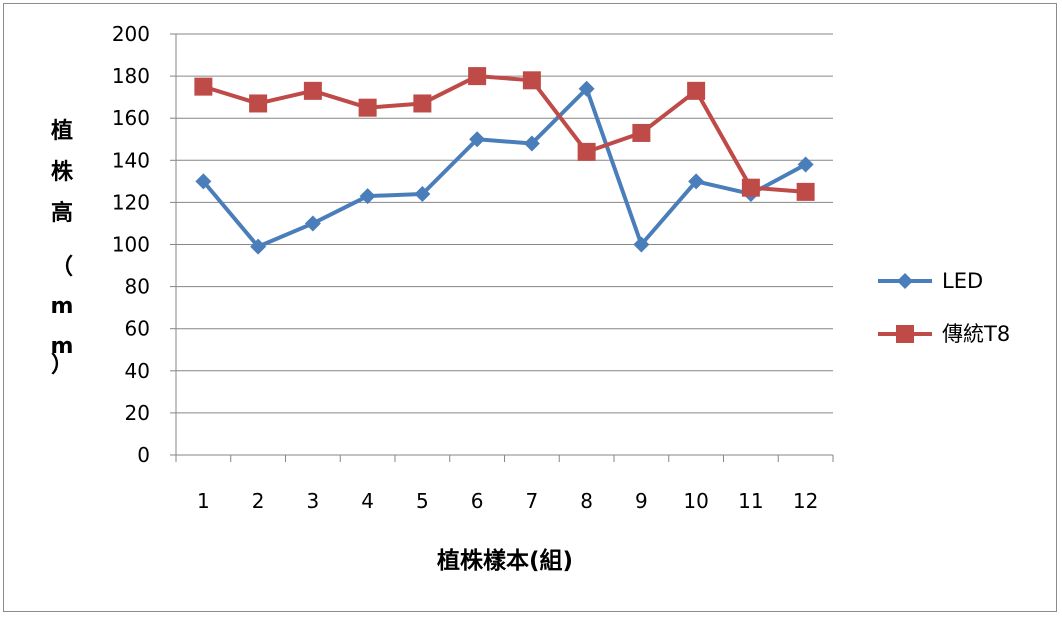 This screenshot has height=618, width=1062. I want to click on y-axis-title-char: ）, so click(62, 365).